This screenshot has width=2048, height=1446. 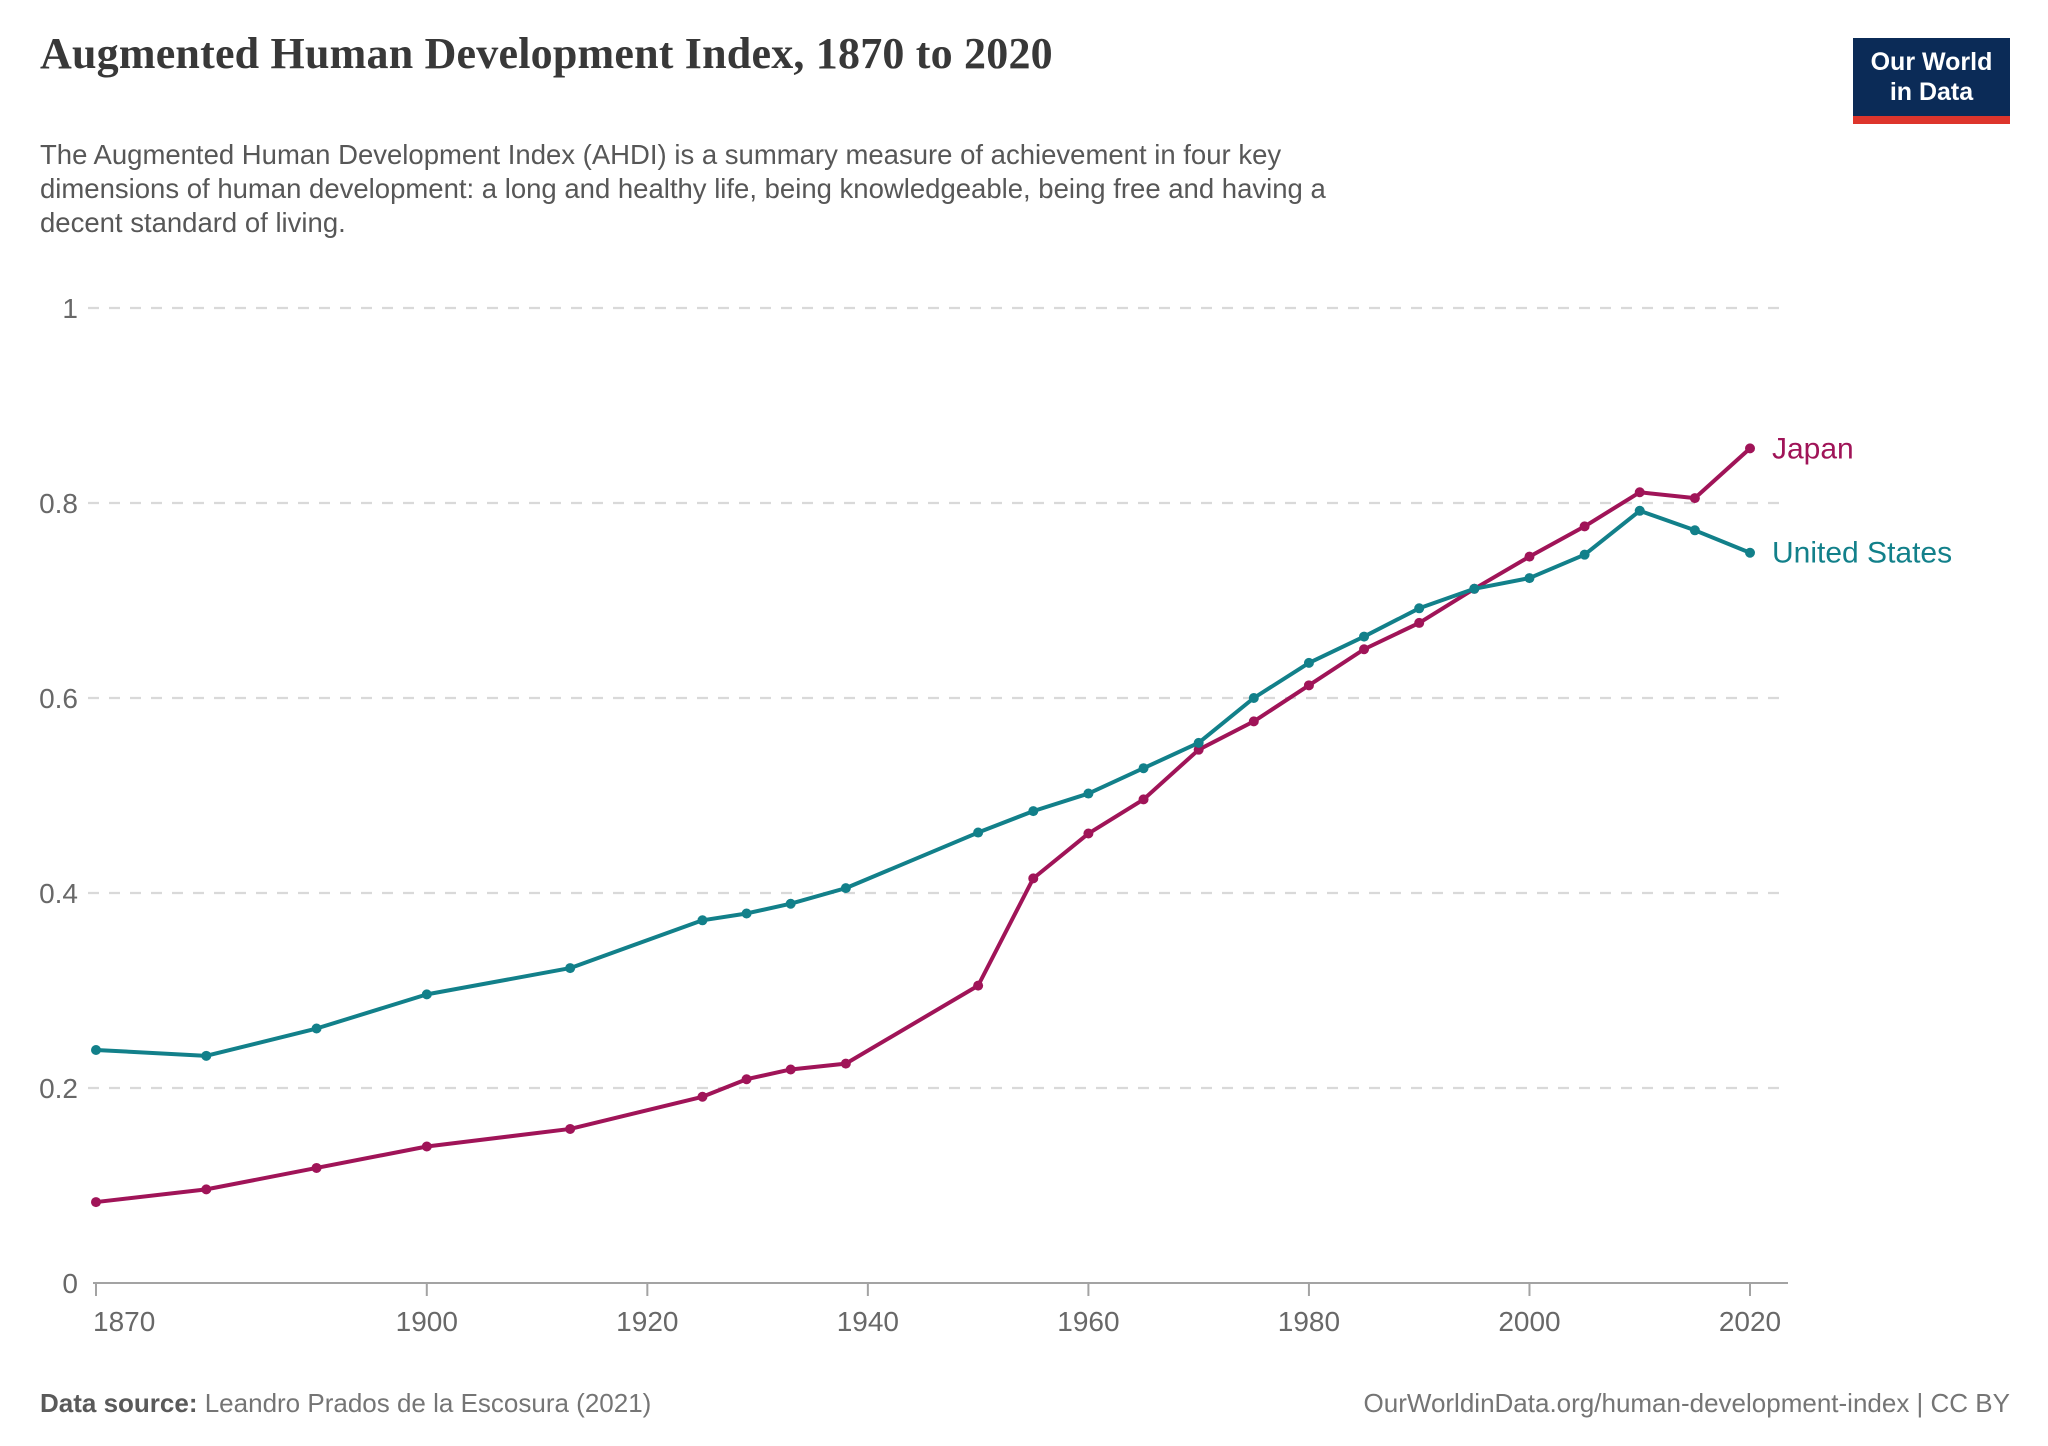 What do you see at coordinates (1143, 768) in the screenshot?
I see `series-dot-united-states-1965` at bounding box center [1143, 768].